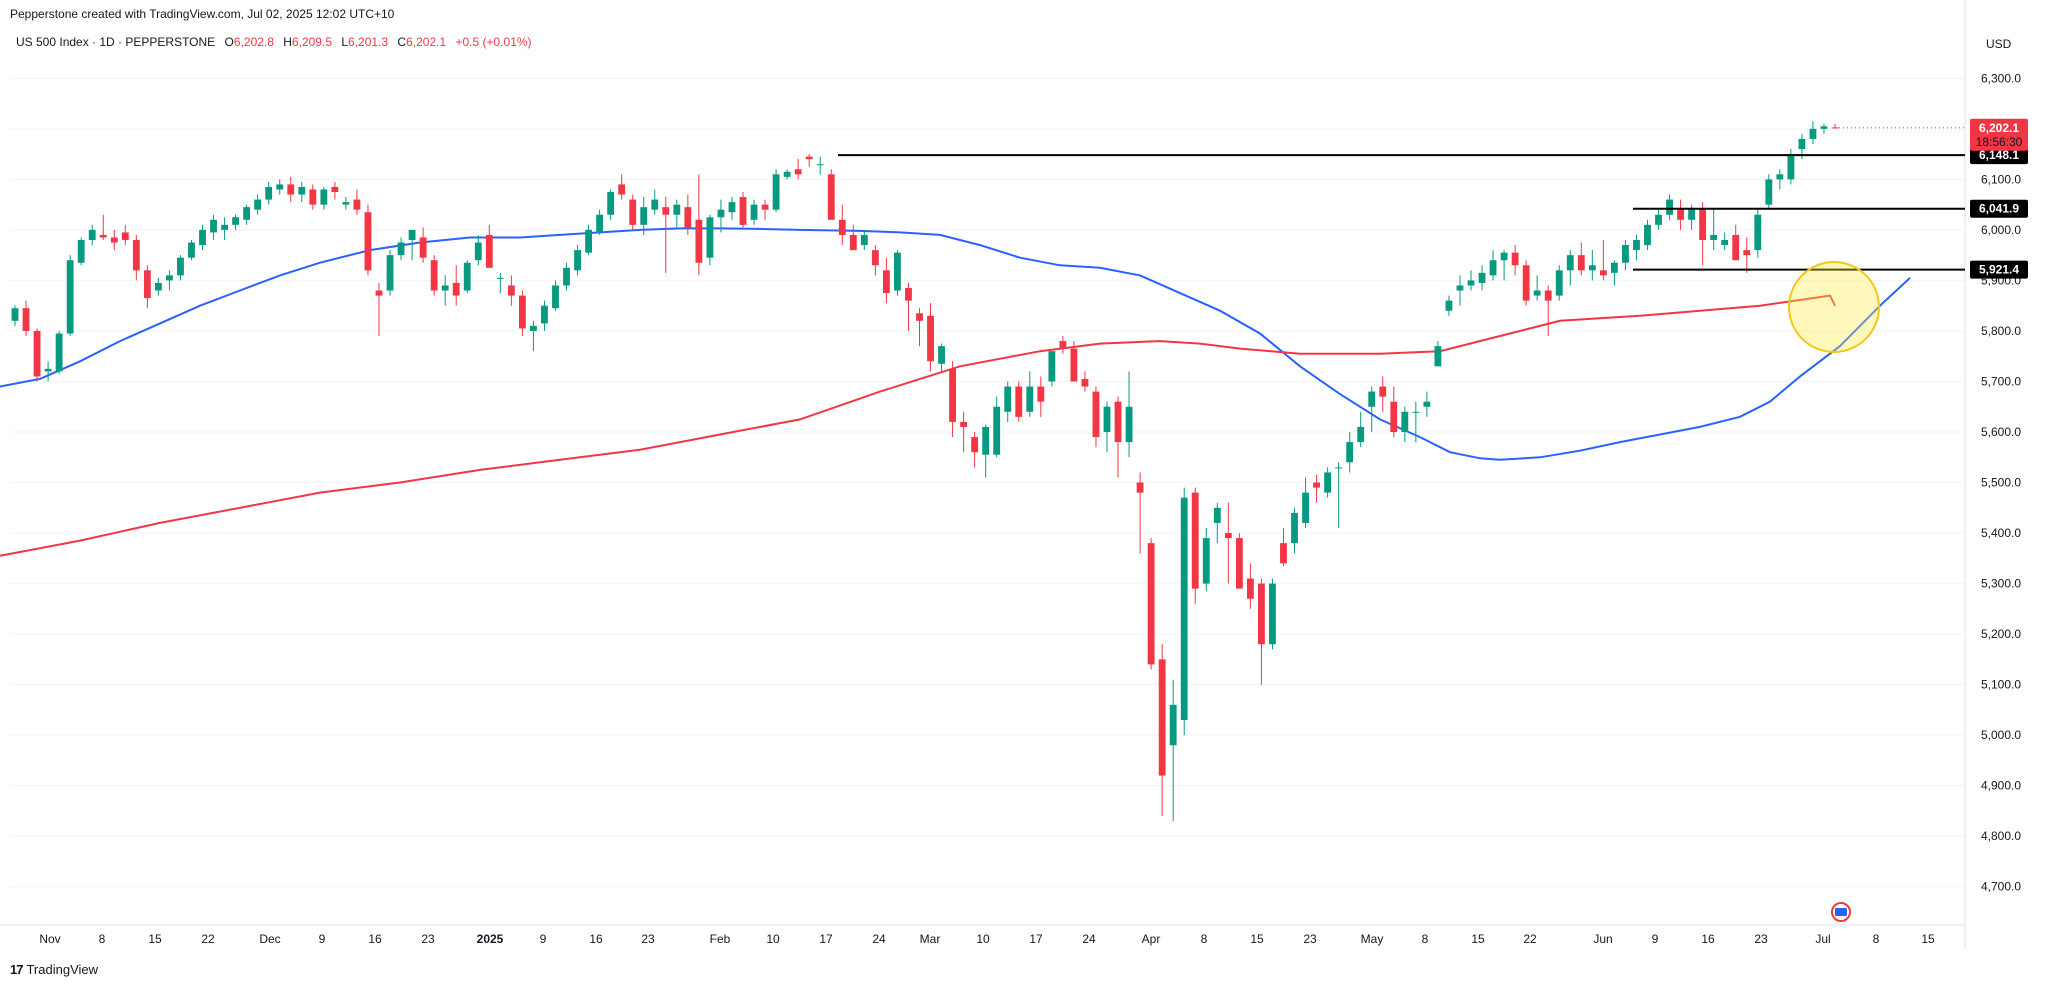  Describe the element at coordinates (269, 939) in the screenshot. I see `x-tick-label: Dec` at that location.